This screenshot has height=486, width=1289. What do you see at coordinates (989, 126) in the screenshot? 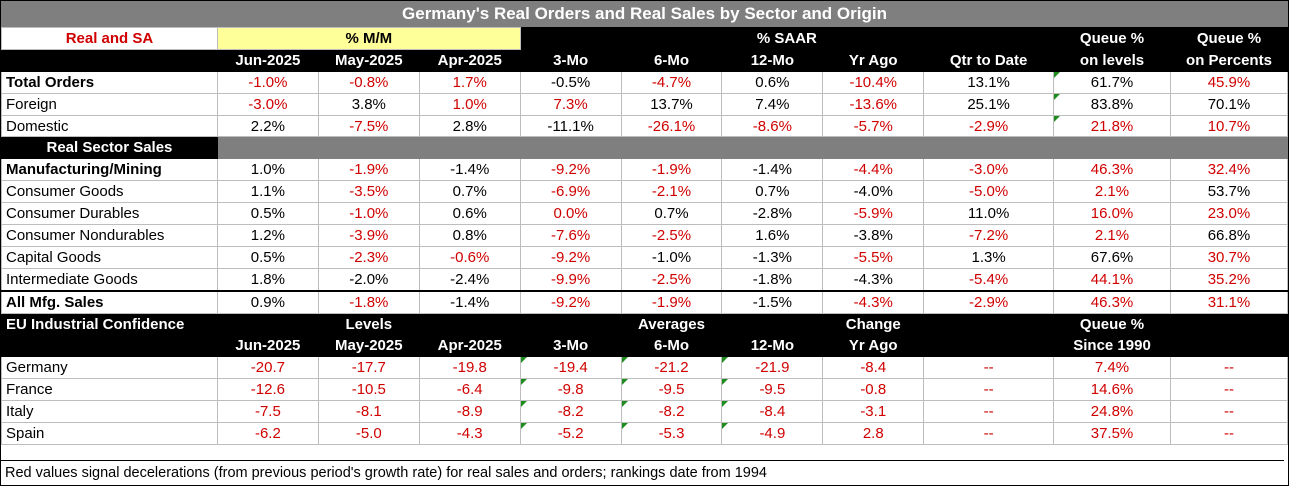
I see `value-cell: -2.9%` at bounding box center [989, 126].